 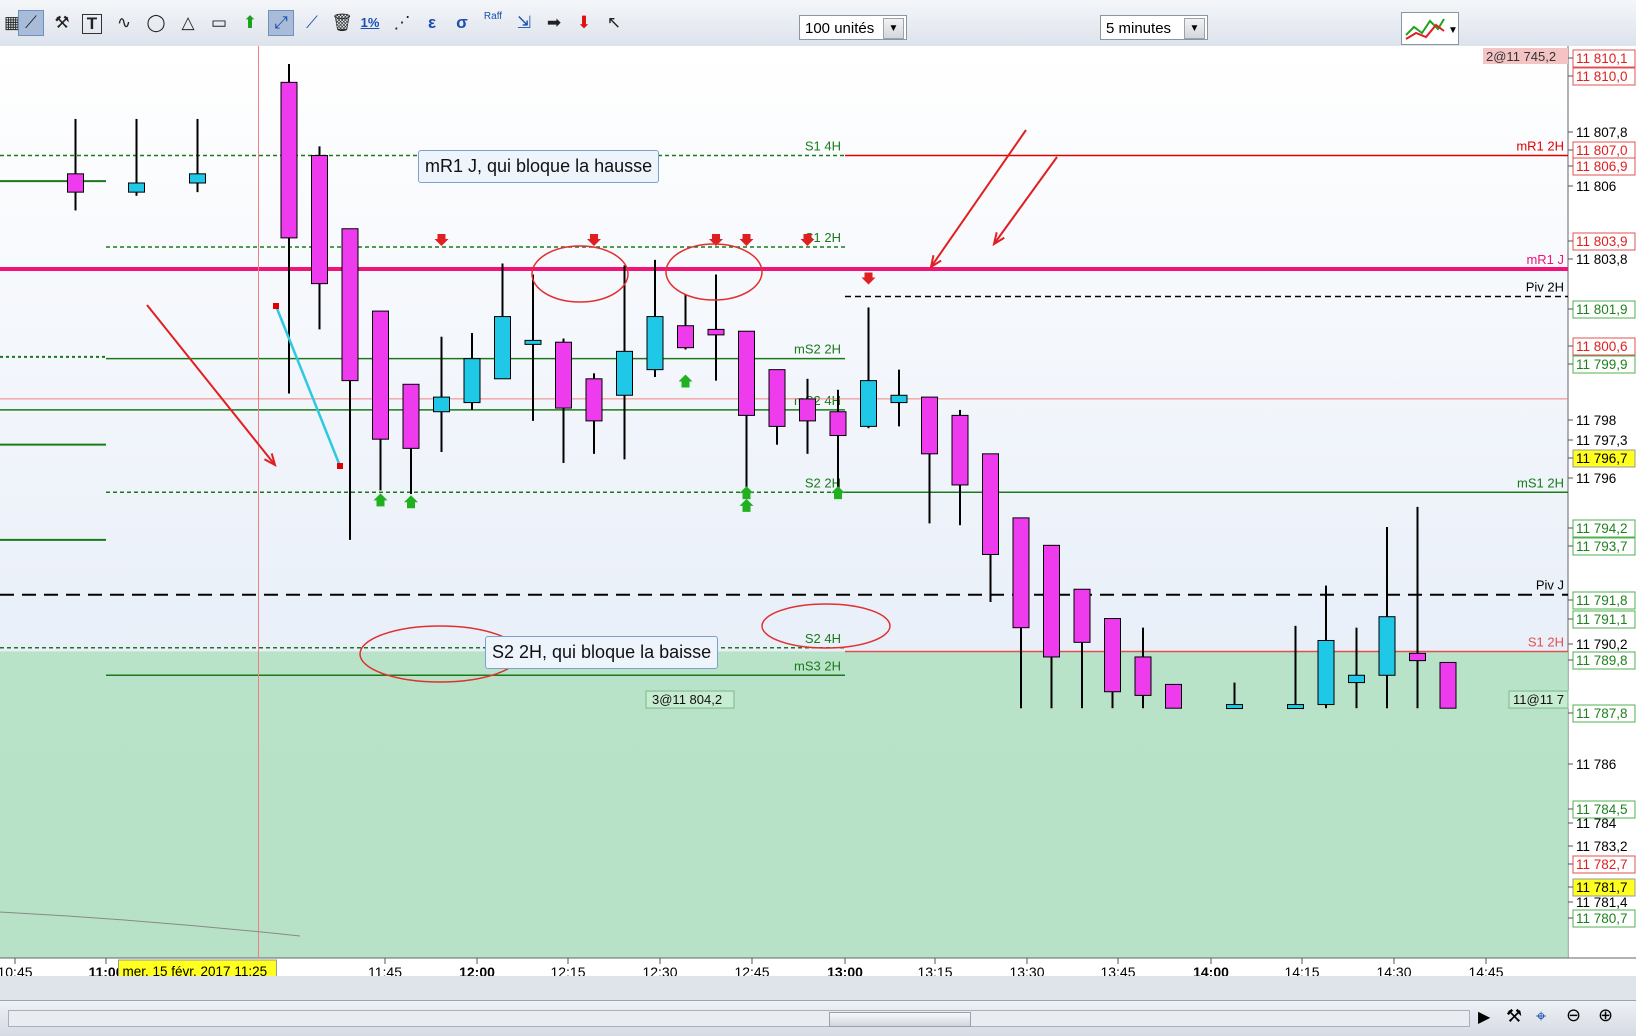 I want to click on price-label: 11 806,9, so click(x=1602, y=166).